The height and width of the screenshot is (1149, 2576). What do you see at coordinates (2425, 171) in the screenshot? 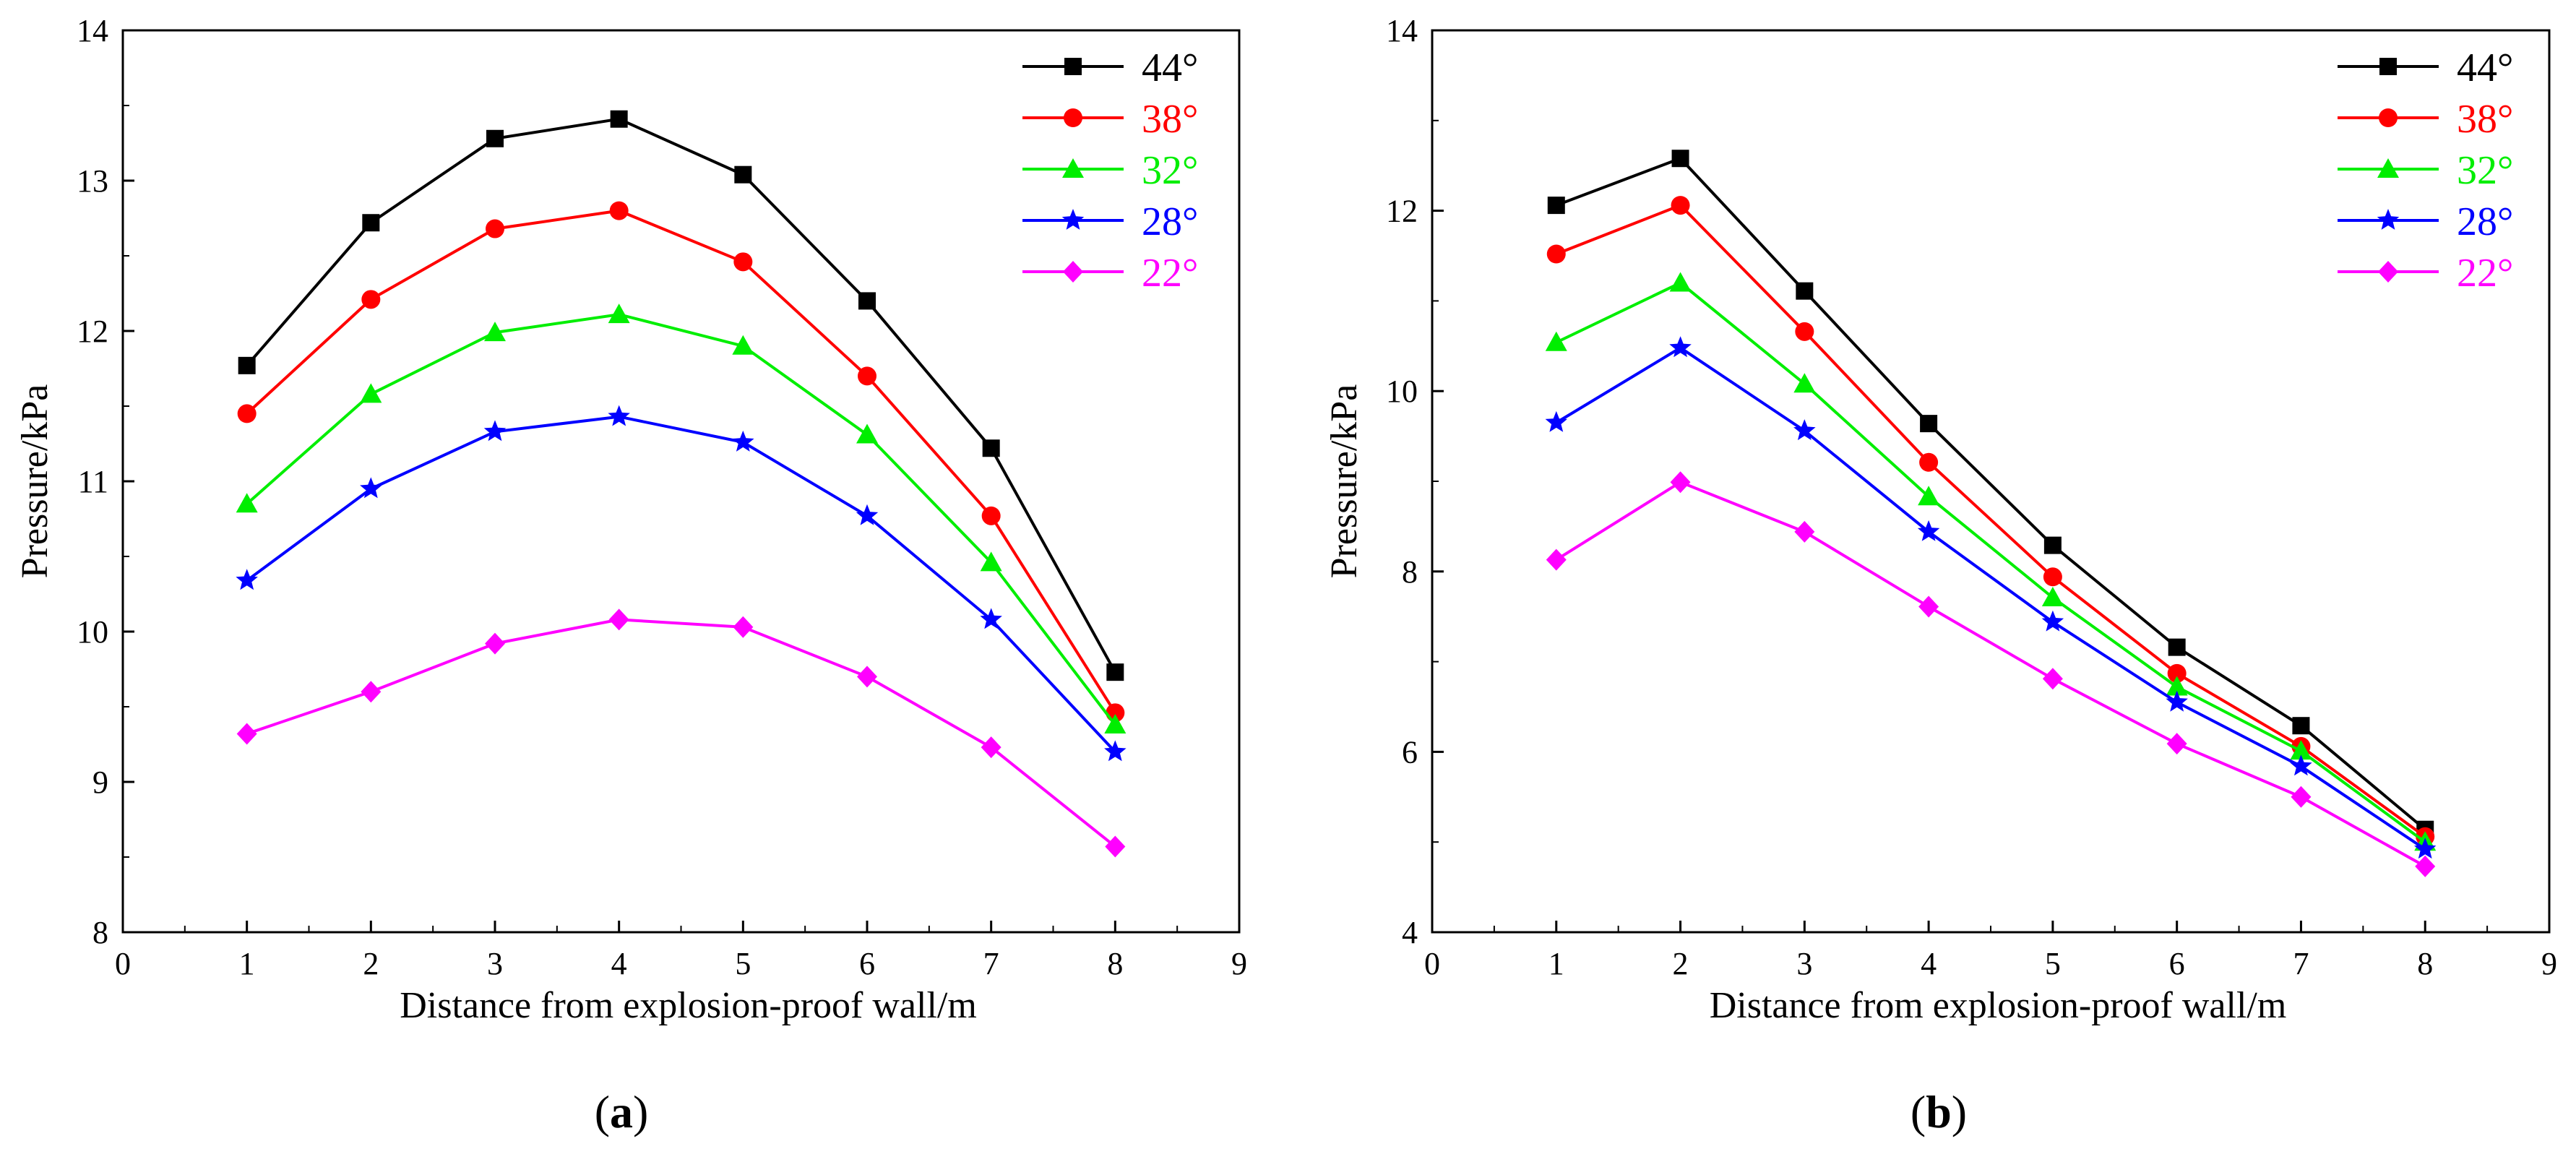
I see `legend: 44° 38° 32° 28° 22°` at bounding box center [2425, 171].